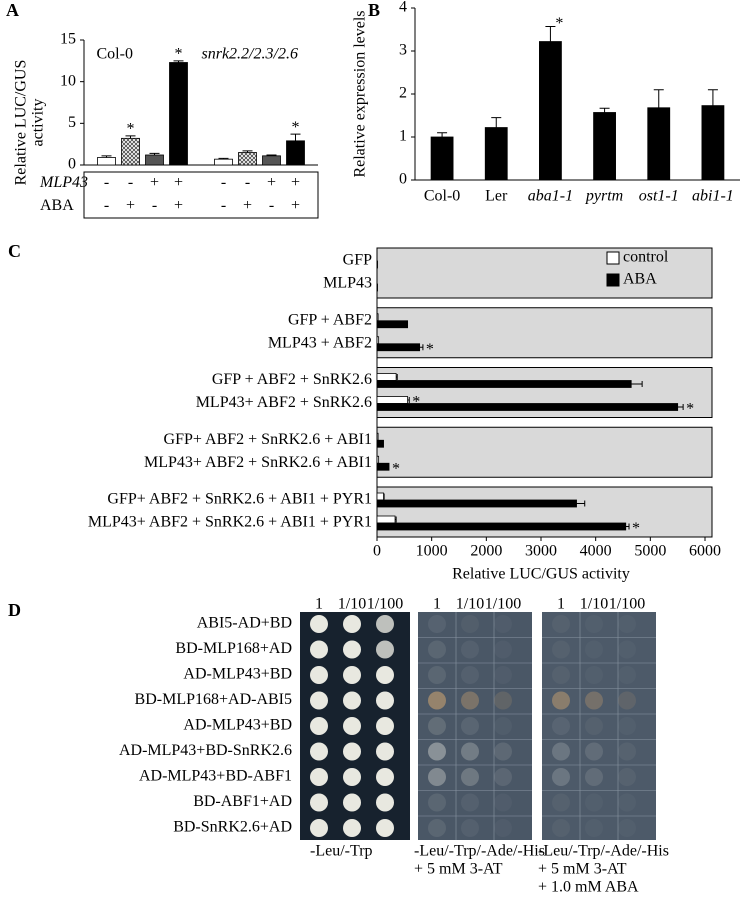 The width and height of the screenshot is (751, 898). Describe the element at coordinates (250, 54) in the screenshot. I see `group-label: snrk2.2/2.3/2.6` at that location.